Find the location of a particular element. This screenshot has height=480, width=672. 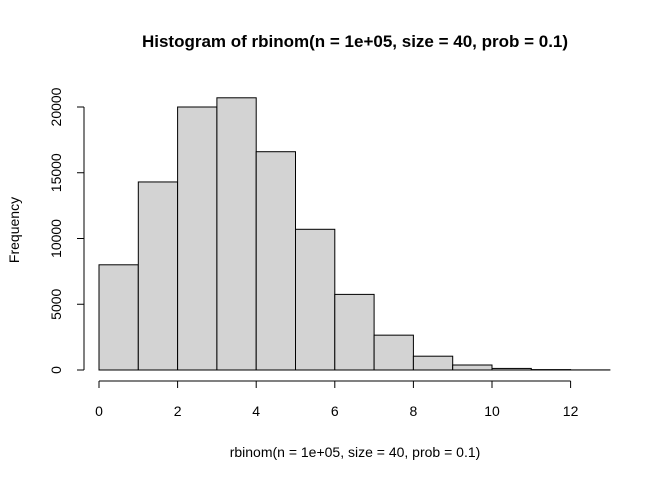

x-tick-label-0: 0 is located at coordinates (99, 411).